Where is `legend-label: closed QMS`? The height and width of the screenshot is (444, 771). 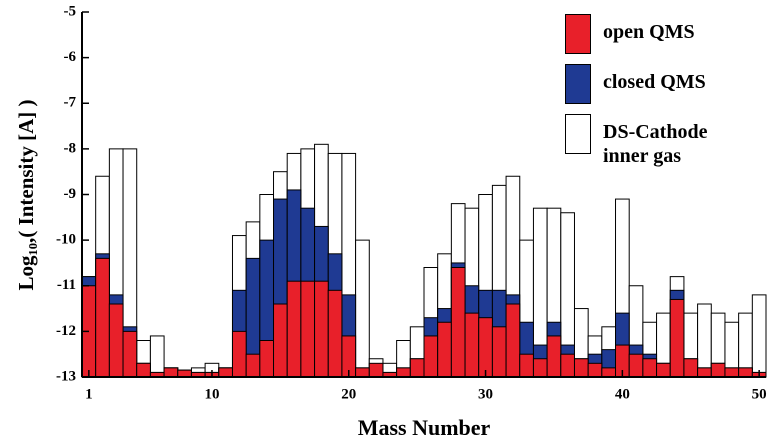
legend-label: closed QMS is located at coordinates (654, 82).